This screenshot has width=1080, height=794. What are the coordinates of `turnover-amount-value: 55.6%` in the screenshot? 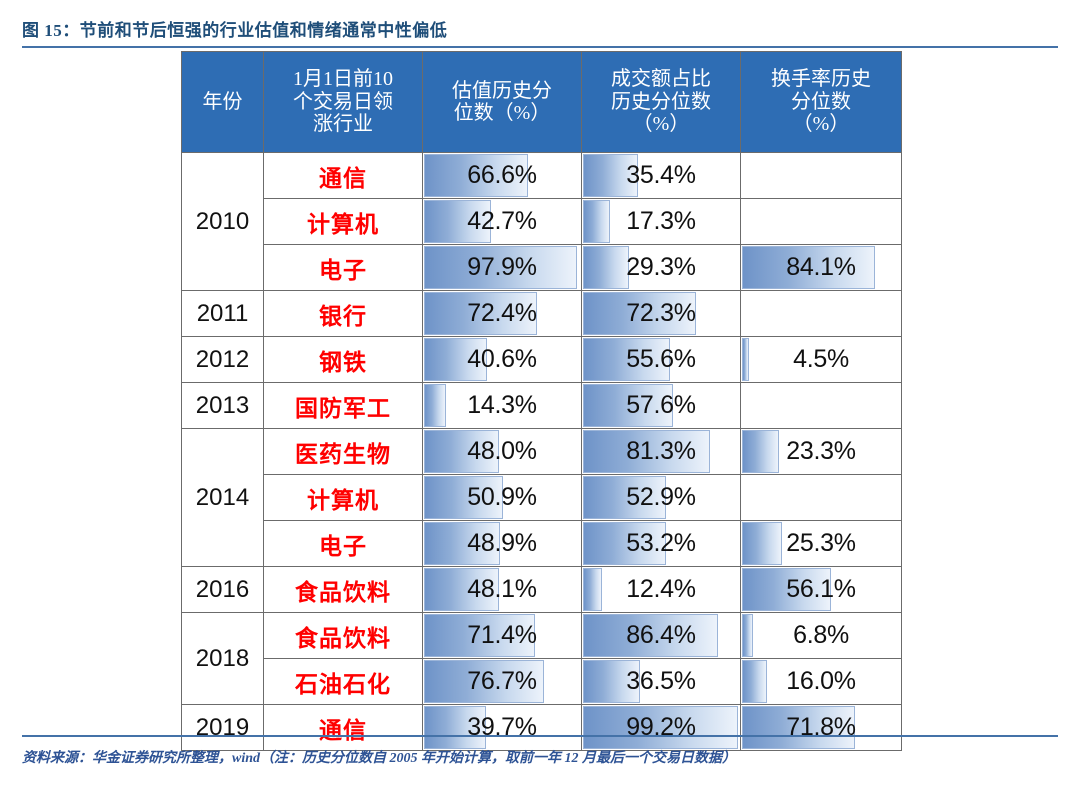 It's located at (661, 359).